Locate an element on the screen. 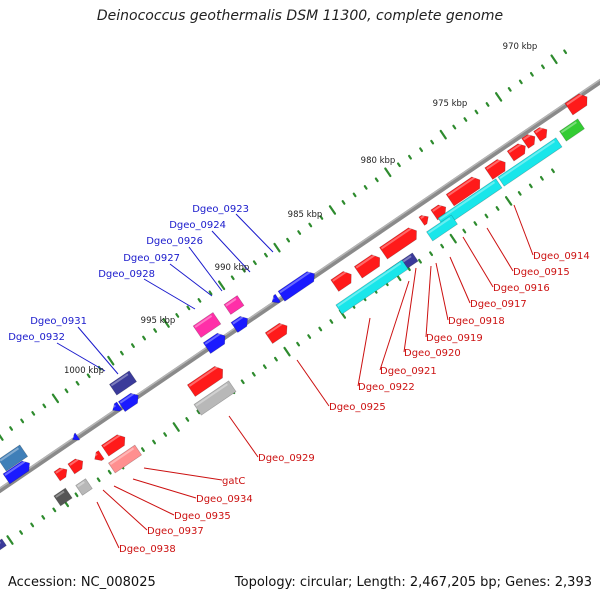 This screenshot has height=600, width=600. feature-steelblue-2-shine is located at coordinates (15, 468).